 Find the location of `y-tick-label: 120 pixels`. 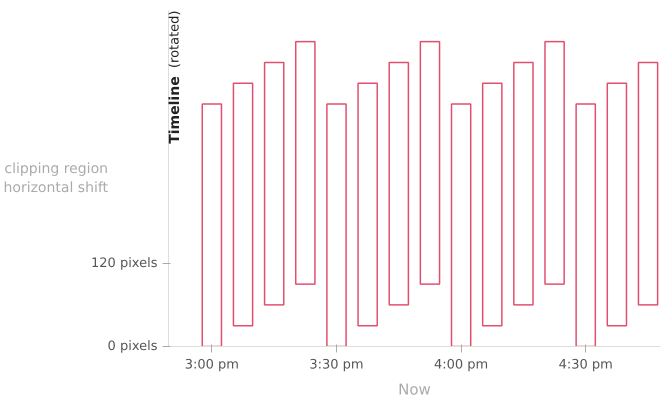

y-tick-label: 120 pixels is located at coordinates (124, 263).